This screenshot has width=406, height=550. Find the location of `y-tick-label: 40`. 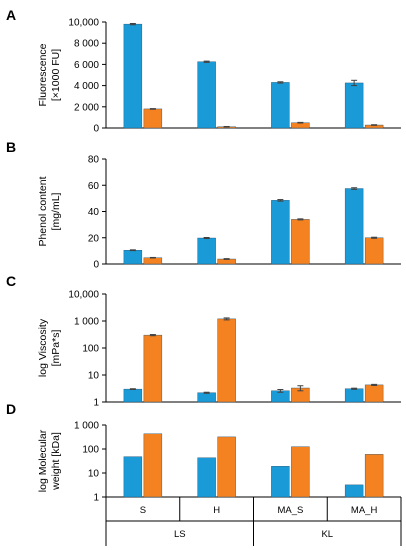

y-tick-label: 40 is located at coordinates (94, 212).